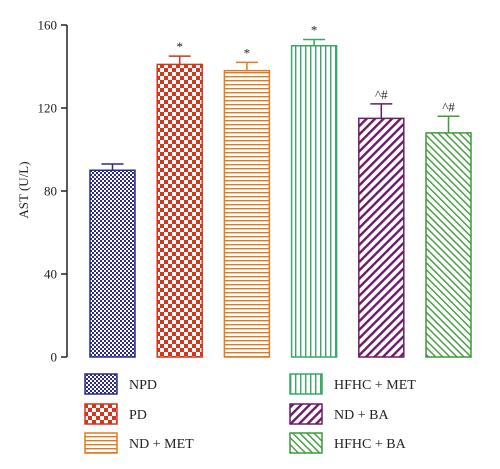 Image resolution: width=500 pixels, height=469 pixels. Describe the element at coordinates (370, 444) in the screenshot. I see `legend-label: HFHC + BA` at that location.